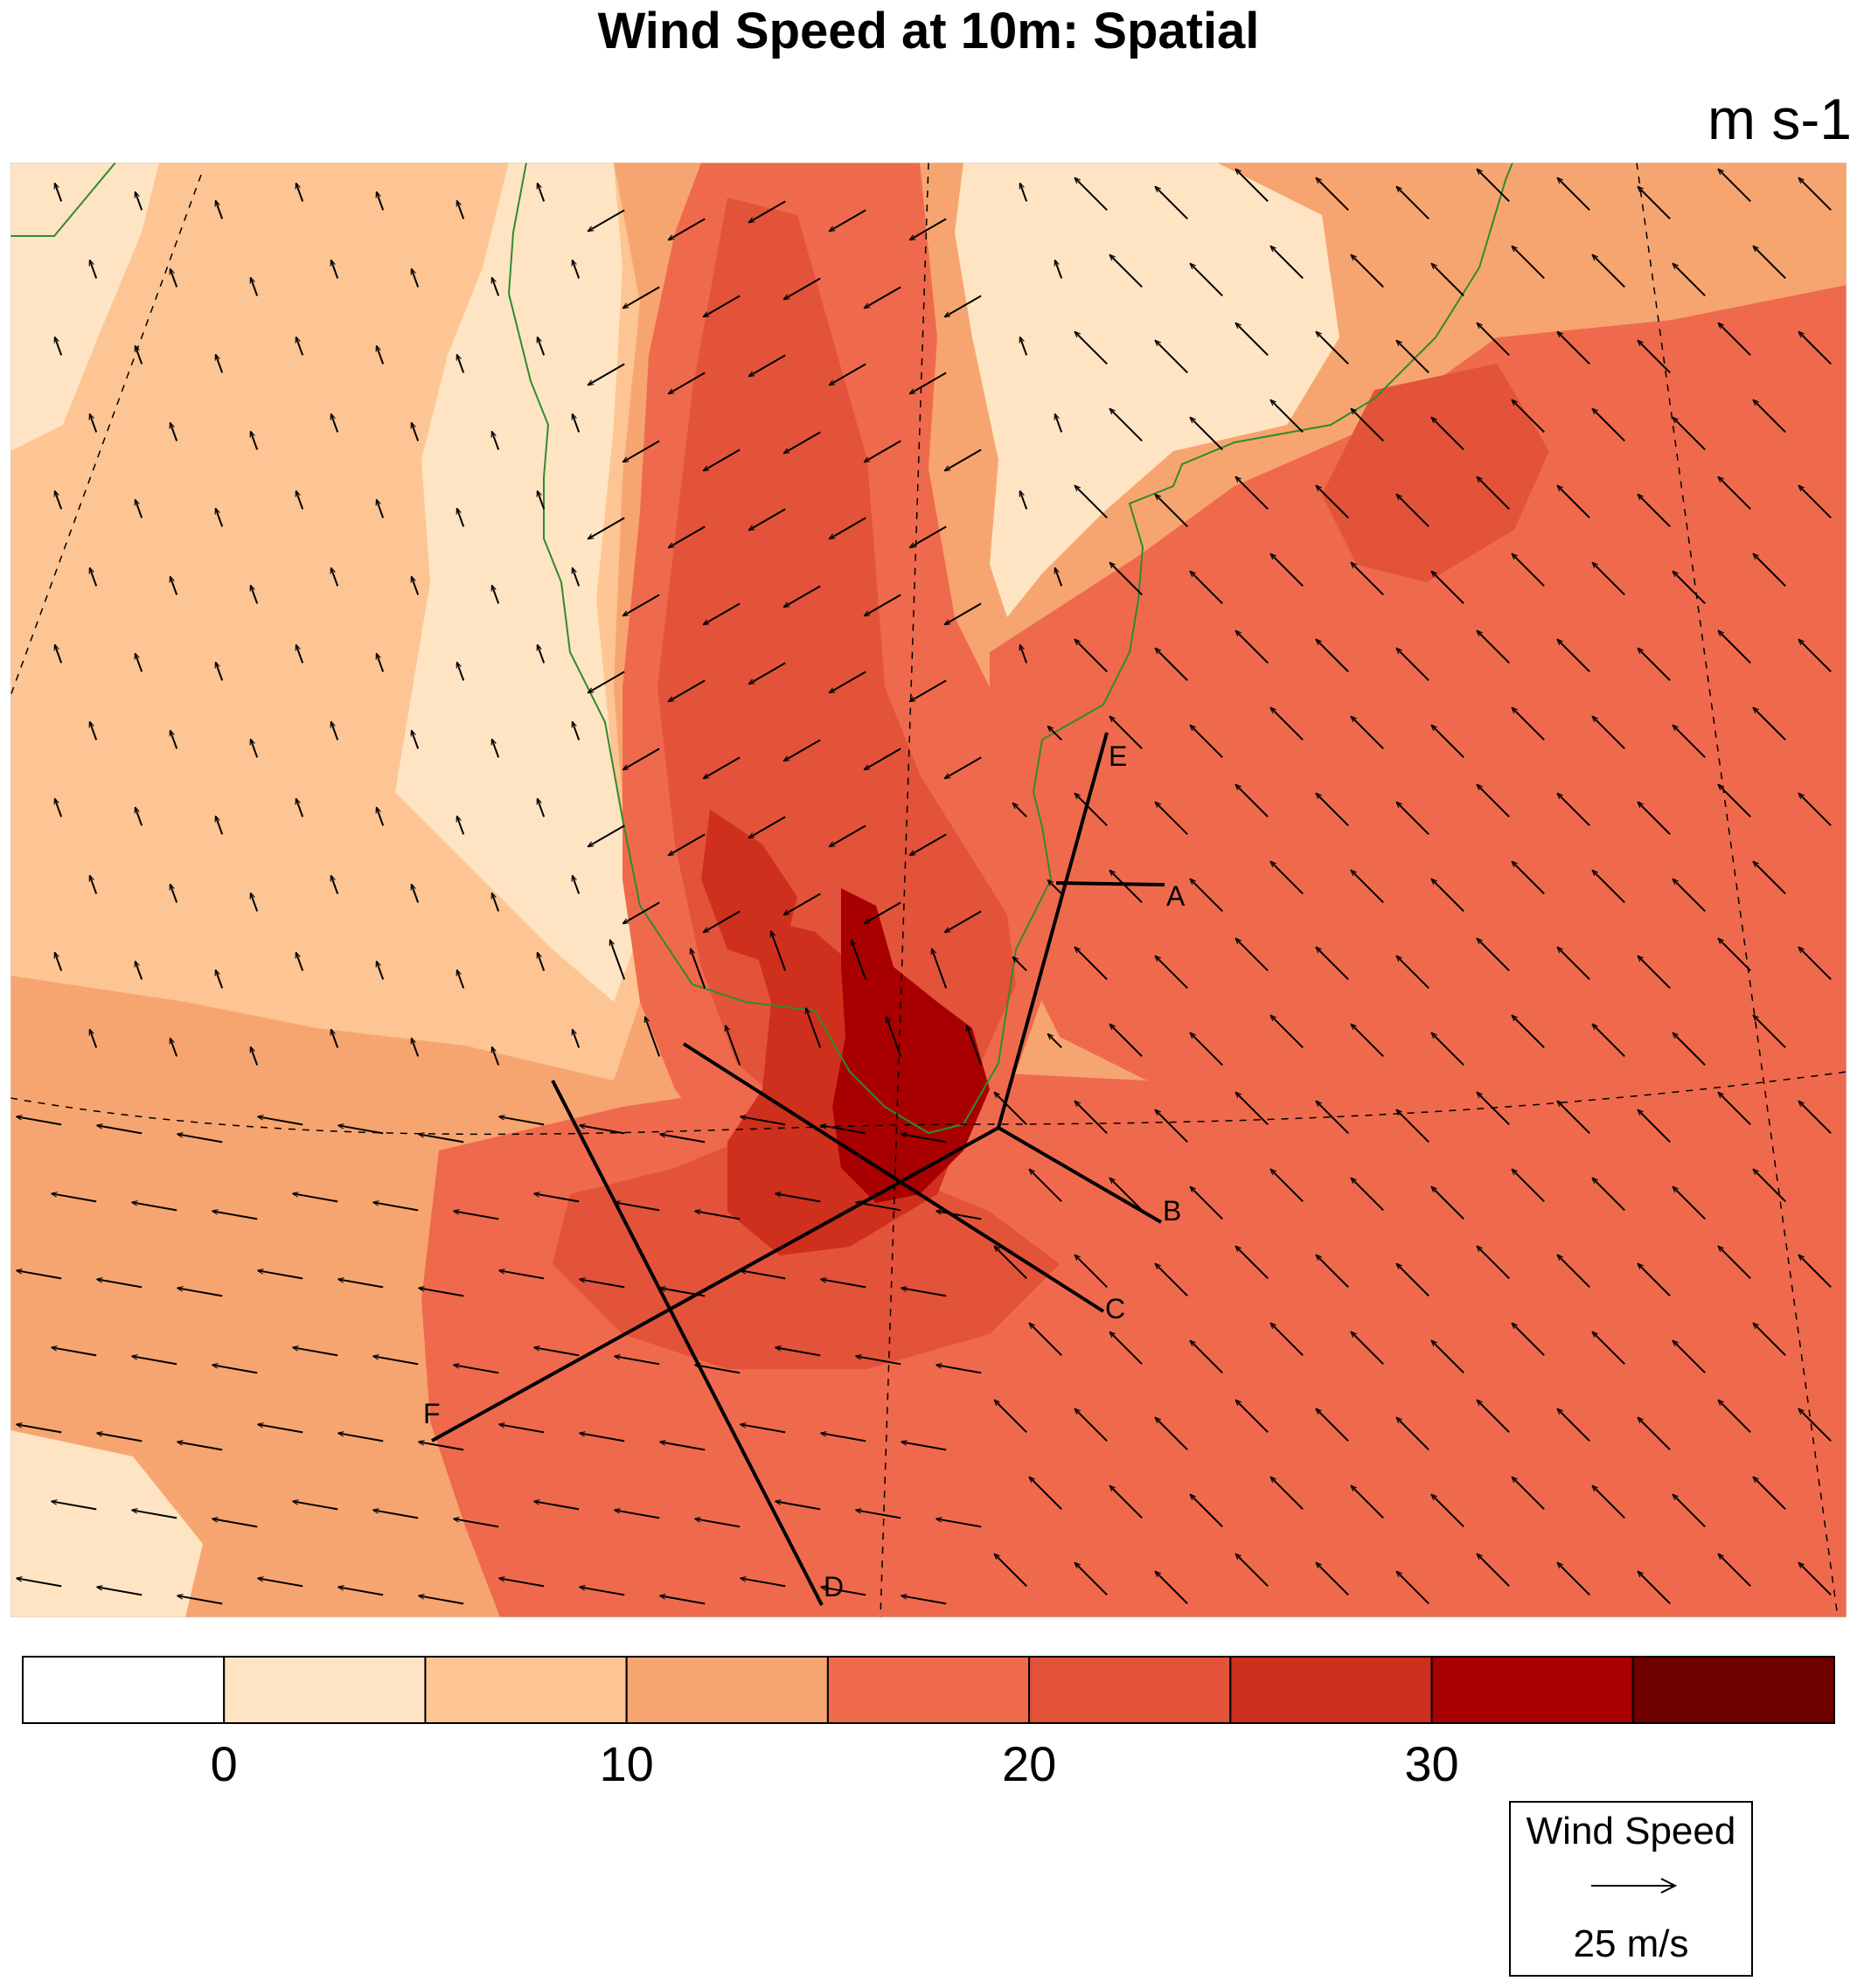 This screenshot has width=1857, height=1988. What do you see at coordinates (517, 582) in the screenshot?
I see `shade-0-5-inland` at bounding box center [517, 582].